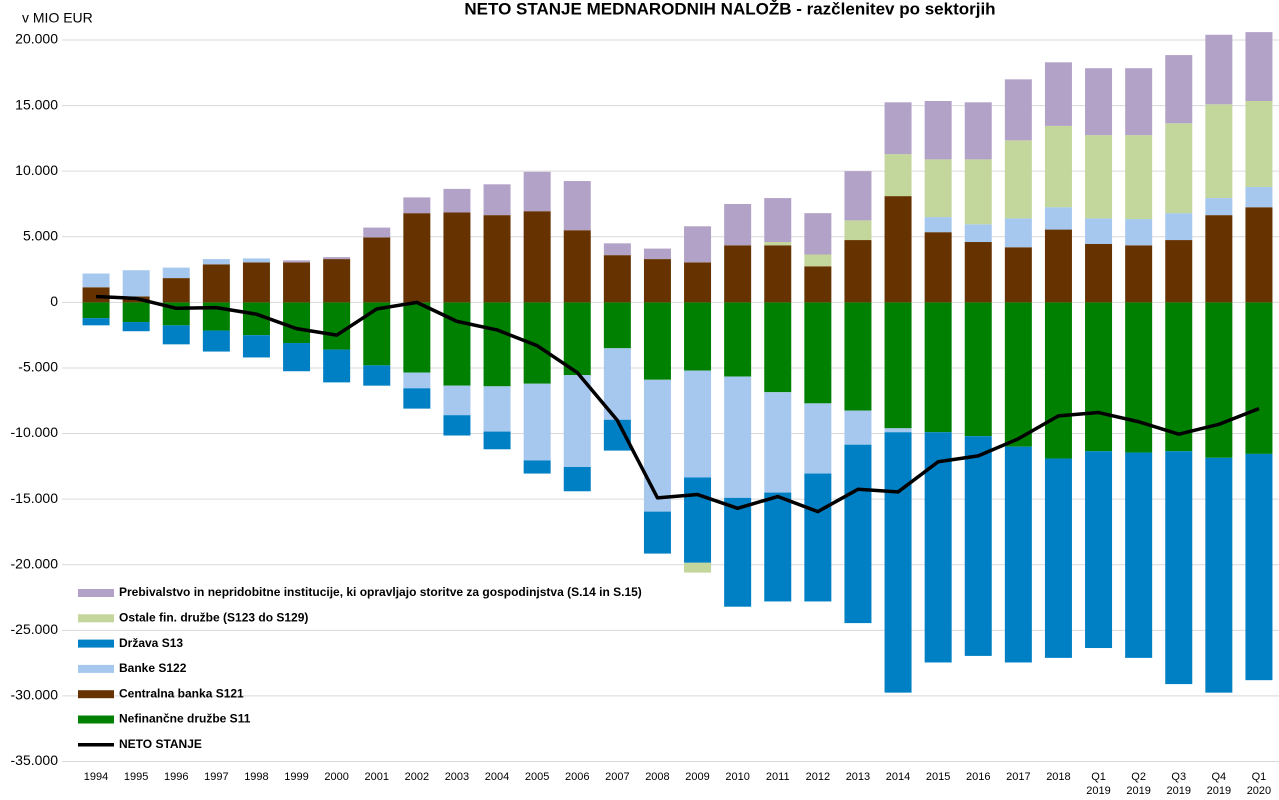 The image size is (1279, 800). Describe the element at coordinates (96, 618) in the screenshot. I see `legend-swatch` at that location.